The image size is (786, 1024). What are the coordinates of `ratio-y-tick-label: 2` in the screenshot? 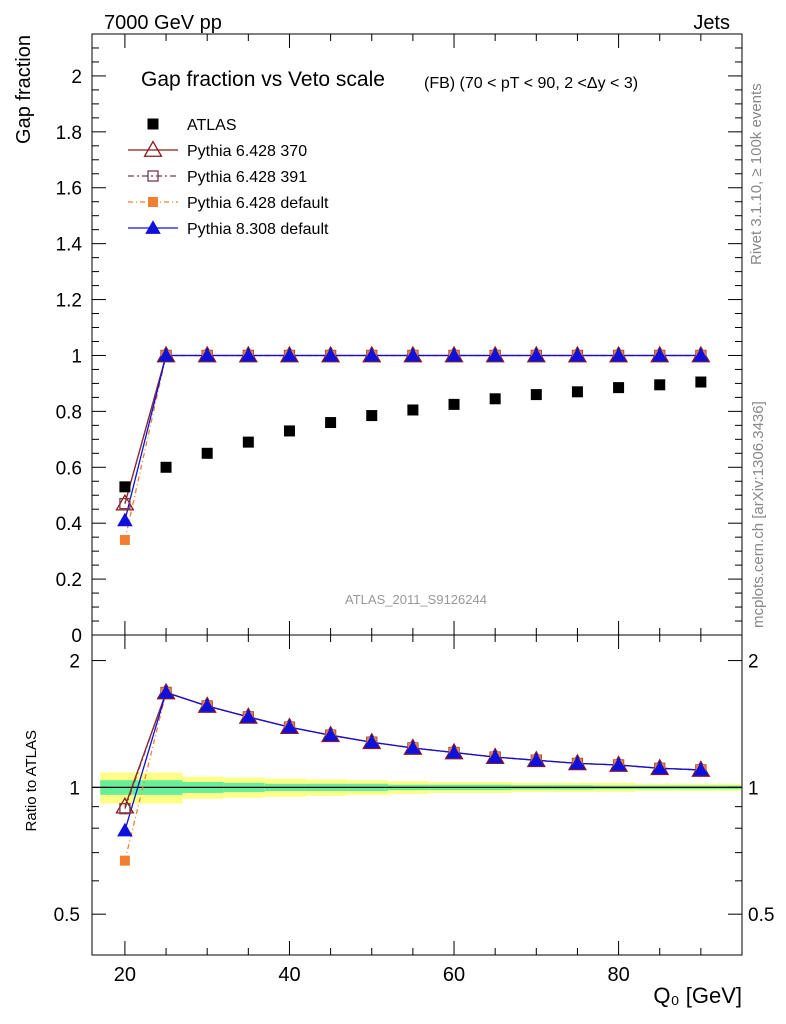 It's located at (74, 662).